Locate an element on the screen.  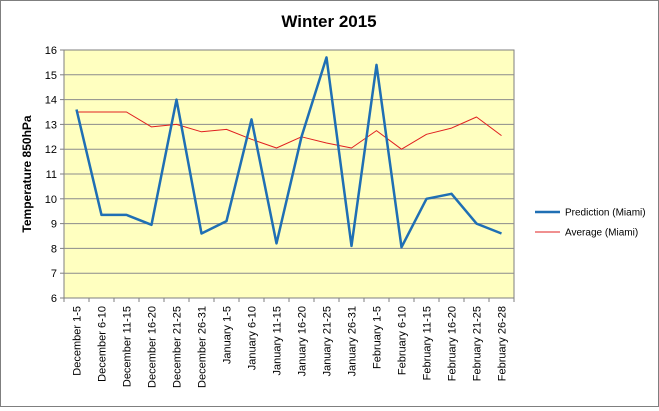
x-tick-label: February 21-25 is located at coordinates (478, 343).